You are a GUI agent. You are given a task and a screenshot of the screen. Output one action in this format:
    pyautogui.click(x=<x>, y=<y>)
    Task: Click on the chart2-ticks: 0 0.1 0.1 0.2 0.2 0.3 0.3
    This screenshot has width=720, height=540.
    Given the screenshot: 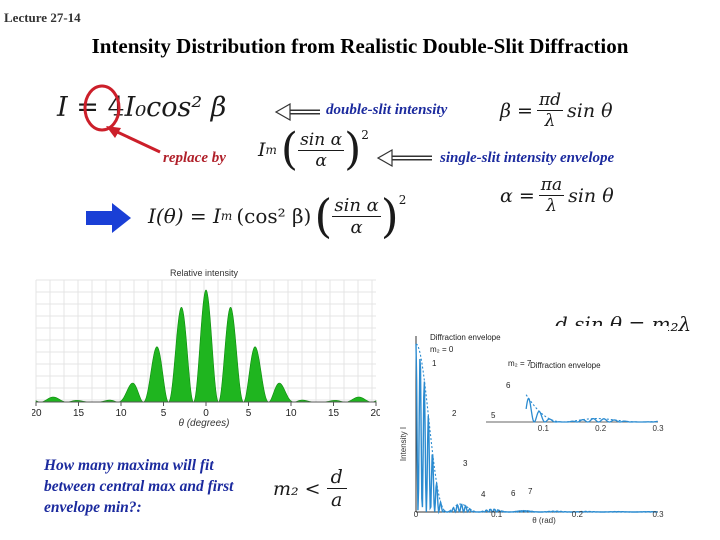 What is the action you would take?
    pyautogui.click(x=539, y=471)
    